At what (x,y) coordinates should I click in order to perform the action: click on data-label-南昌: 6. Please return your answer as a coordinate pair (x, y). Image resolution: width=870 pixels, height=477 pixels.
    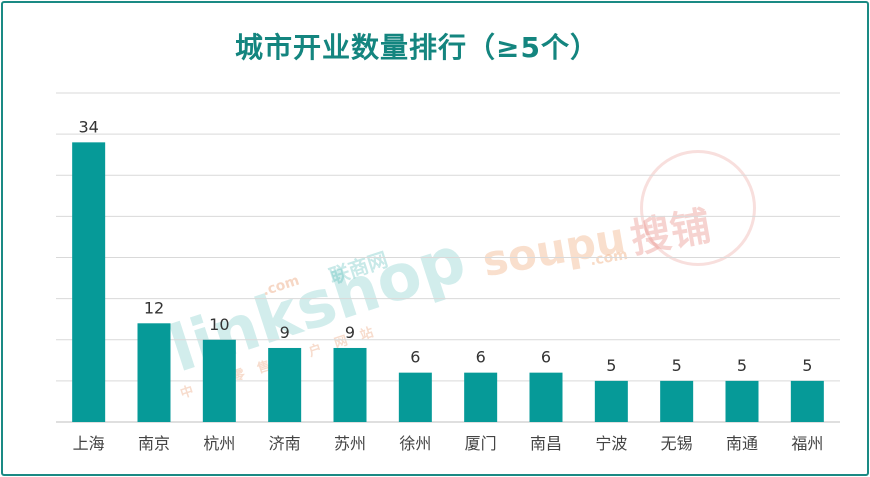
    Looking at the image, I should click on (546, 357).